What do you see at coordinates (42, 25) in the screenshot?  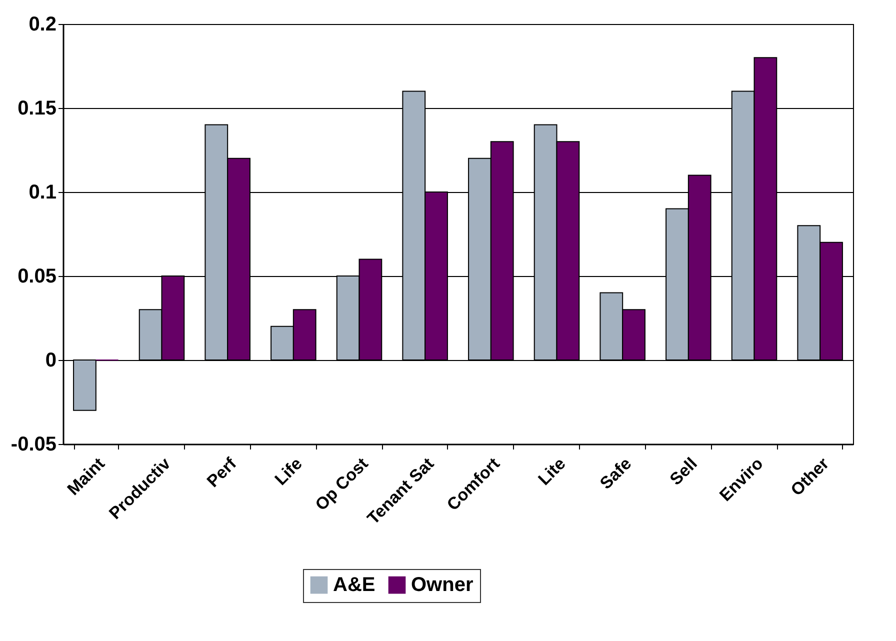 I see `y-tick-label: 0.2` at bounding box center [42, 25].